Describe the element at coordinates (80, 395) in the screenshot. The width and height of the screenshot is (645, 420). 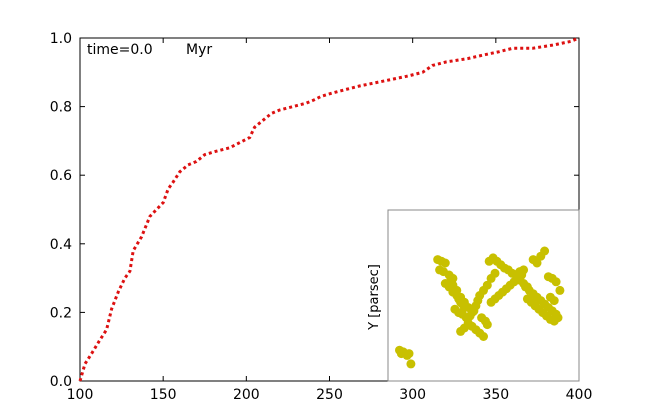
I see `x-tick-label: 100` at that location.